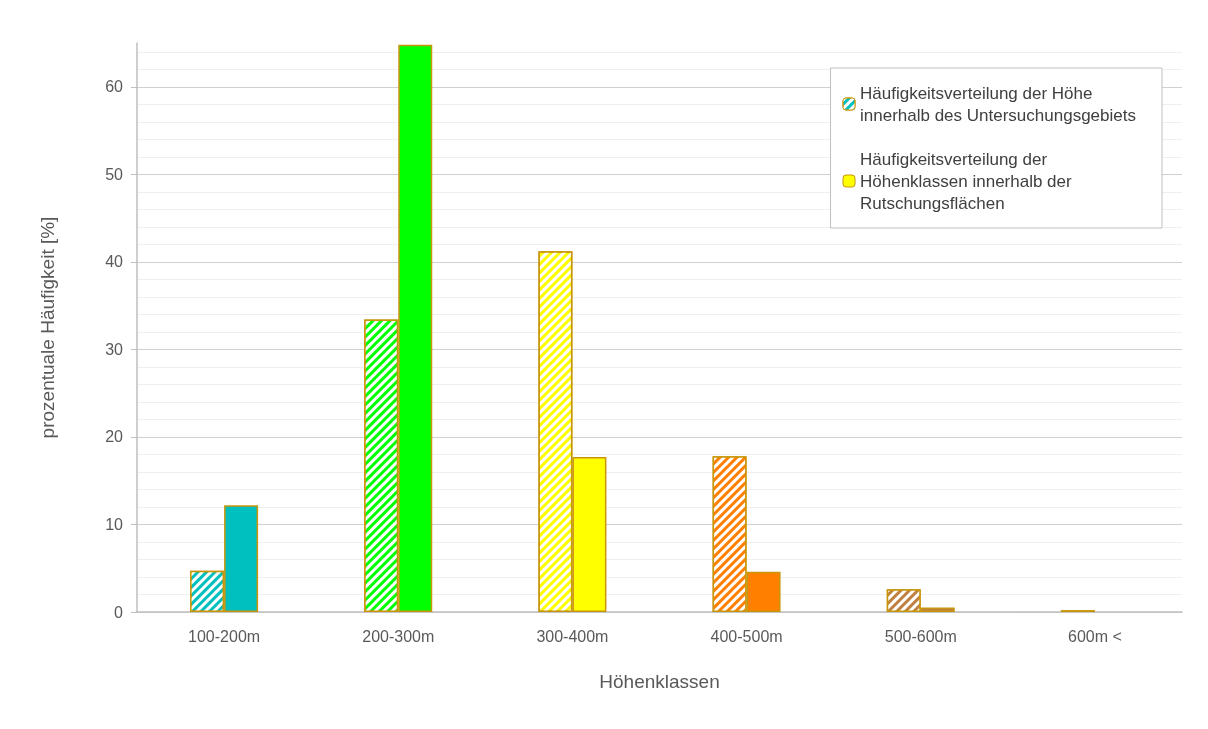 The height and width of the screenshot is (729, 1208). I want to click on y-tick-label: 0, so click(119, 612).